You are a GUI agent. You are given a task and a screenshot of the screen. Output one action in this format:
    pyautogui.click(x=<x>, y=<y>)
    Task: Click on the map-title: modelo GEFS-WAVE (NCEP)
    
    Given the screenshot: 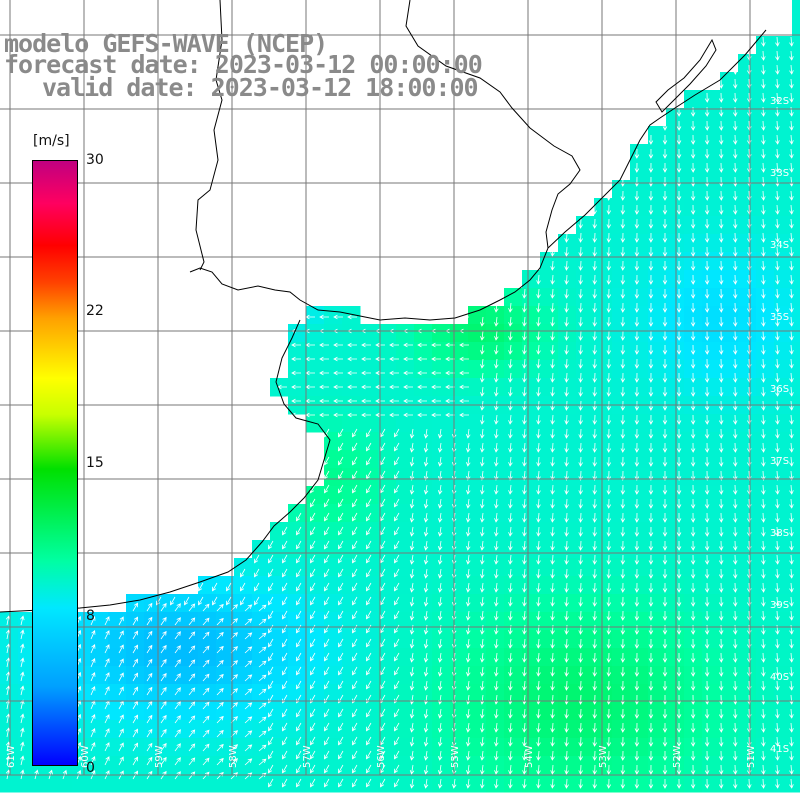 What is the action you would take?
    pyautogui.click(x=166, y=43)
    